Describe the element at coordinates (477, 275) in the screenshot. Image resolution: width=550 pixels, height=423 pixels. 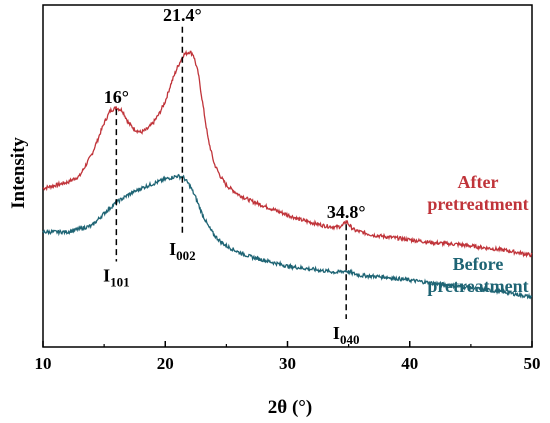
I see `series-label-before: Before pretreatment` at that location.